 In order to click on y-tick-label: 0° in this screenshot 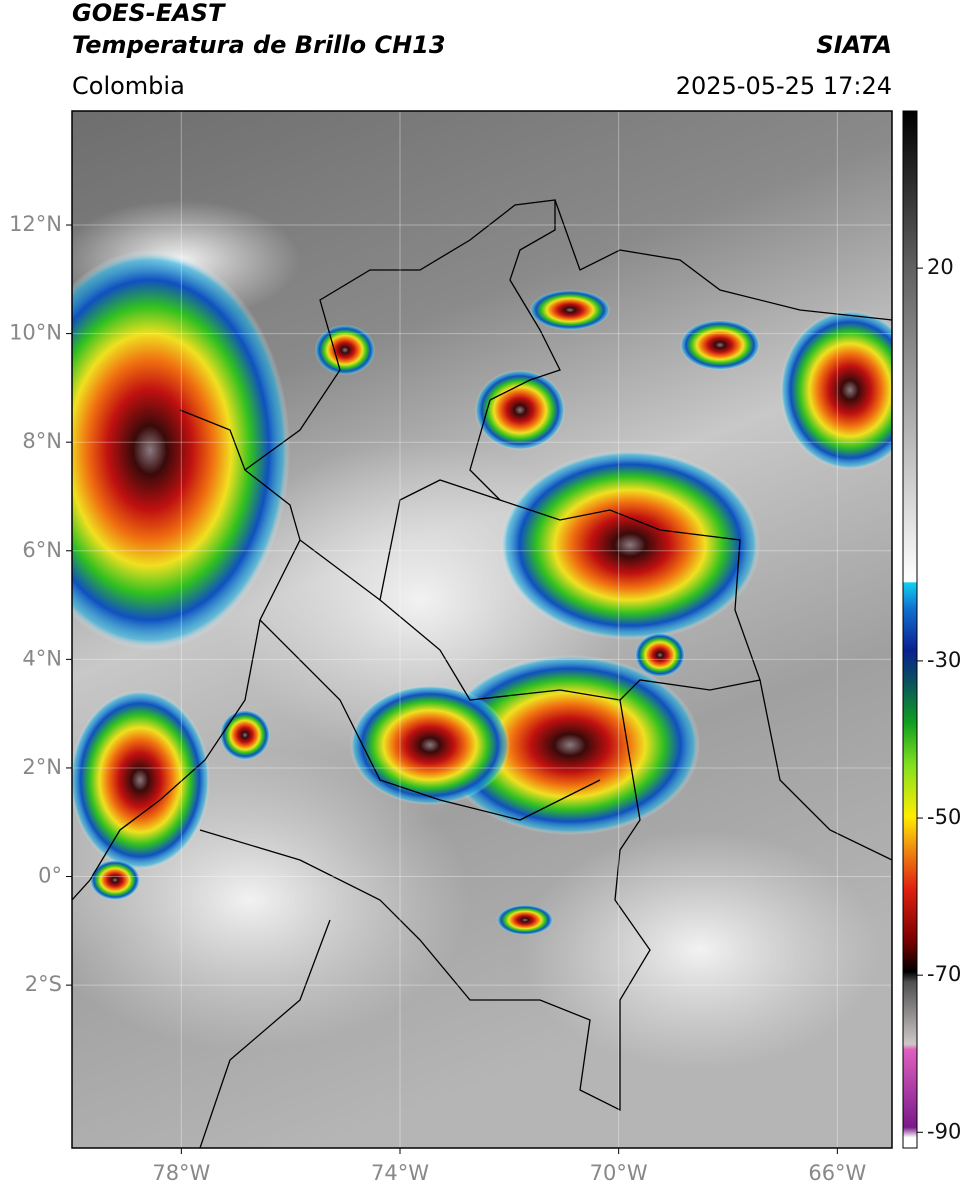, I will do `click(50, 876)`.